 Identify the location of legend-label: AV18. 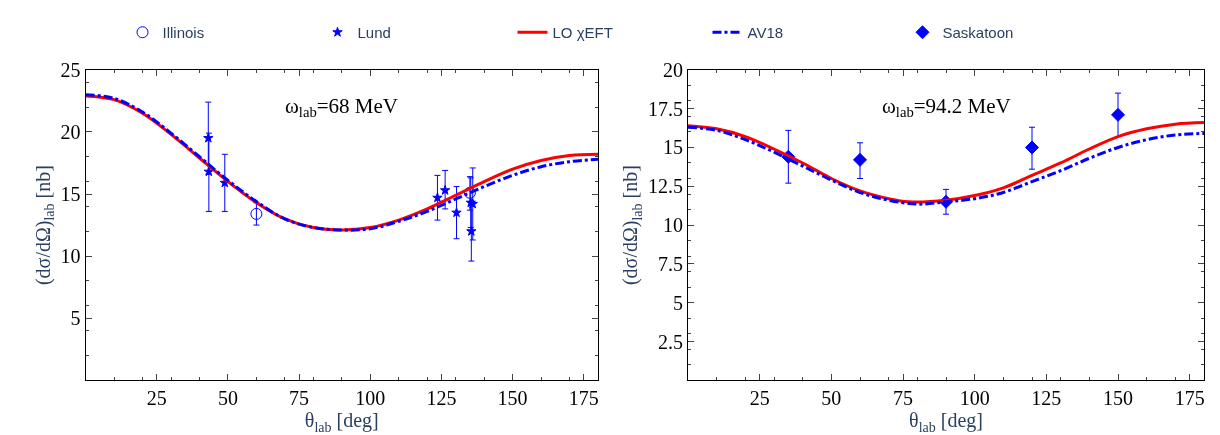
(765, 33).